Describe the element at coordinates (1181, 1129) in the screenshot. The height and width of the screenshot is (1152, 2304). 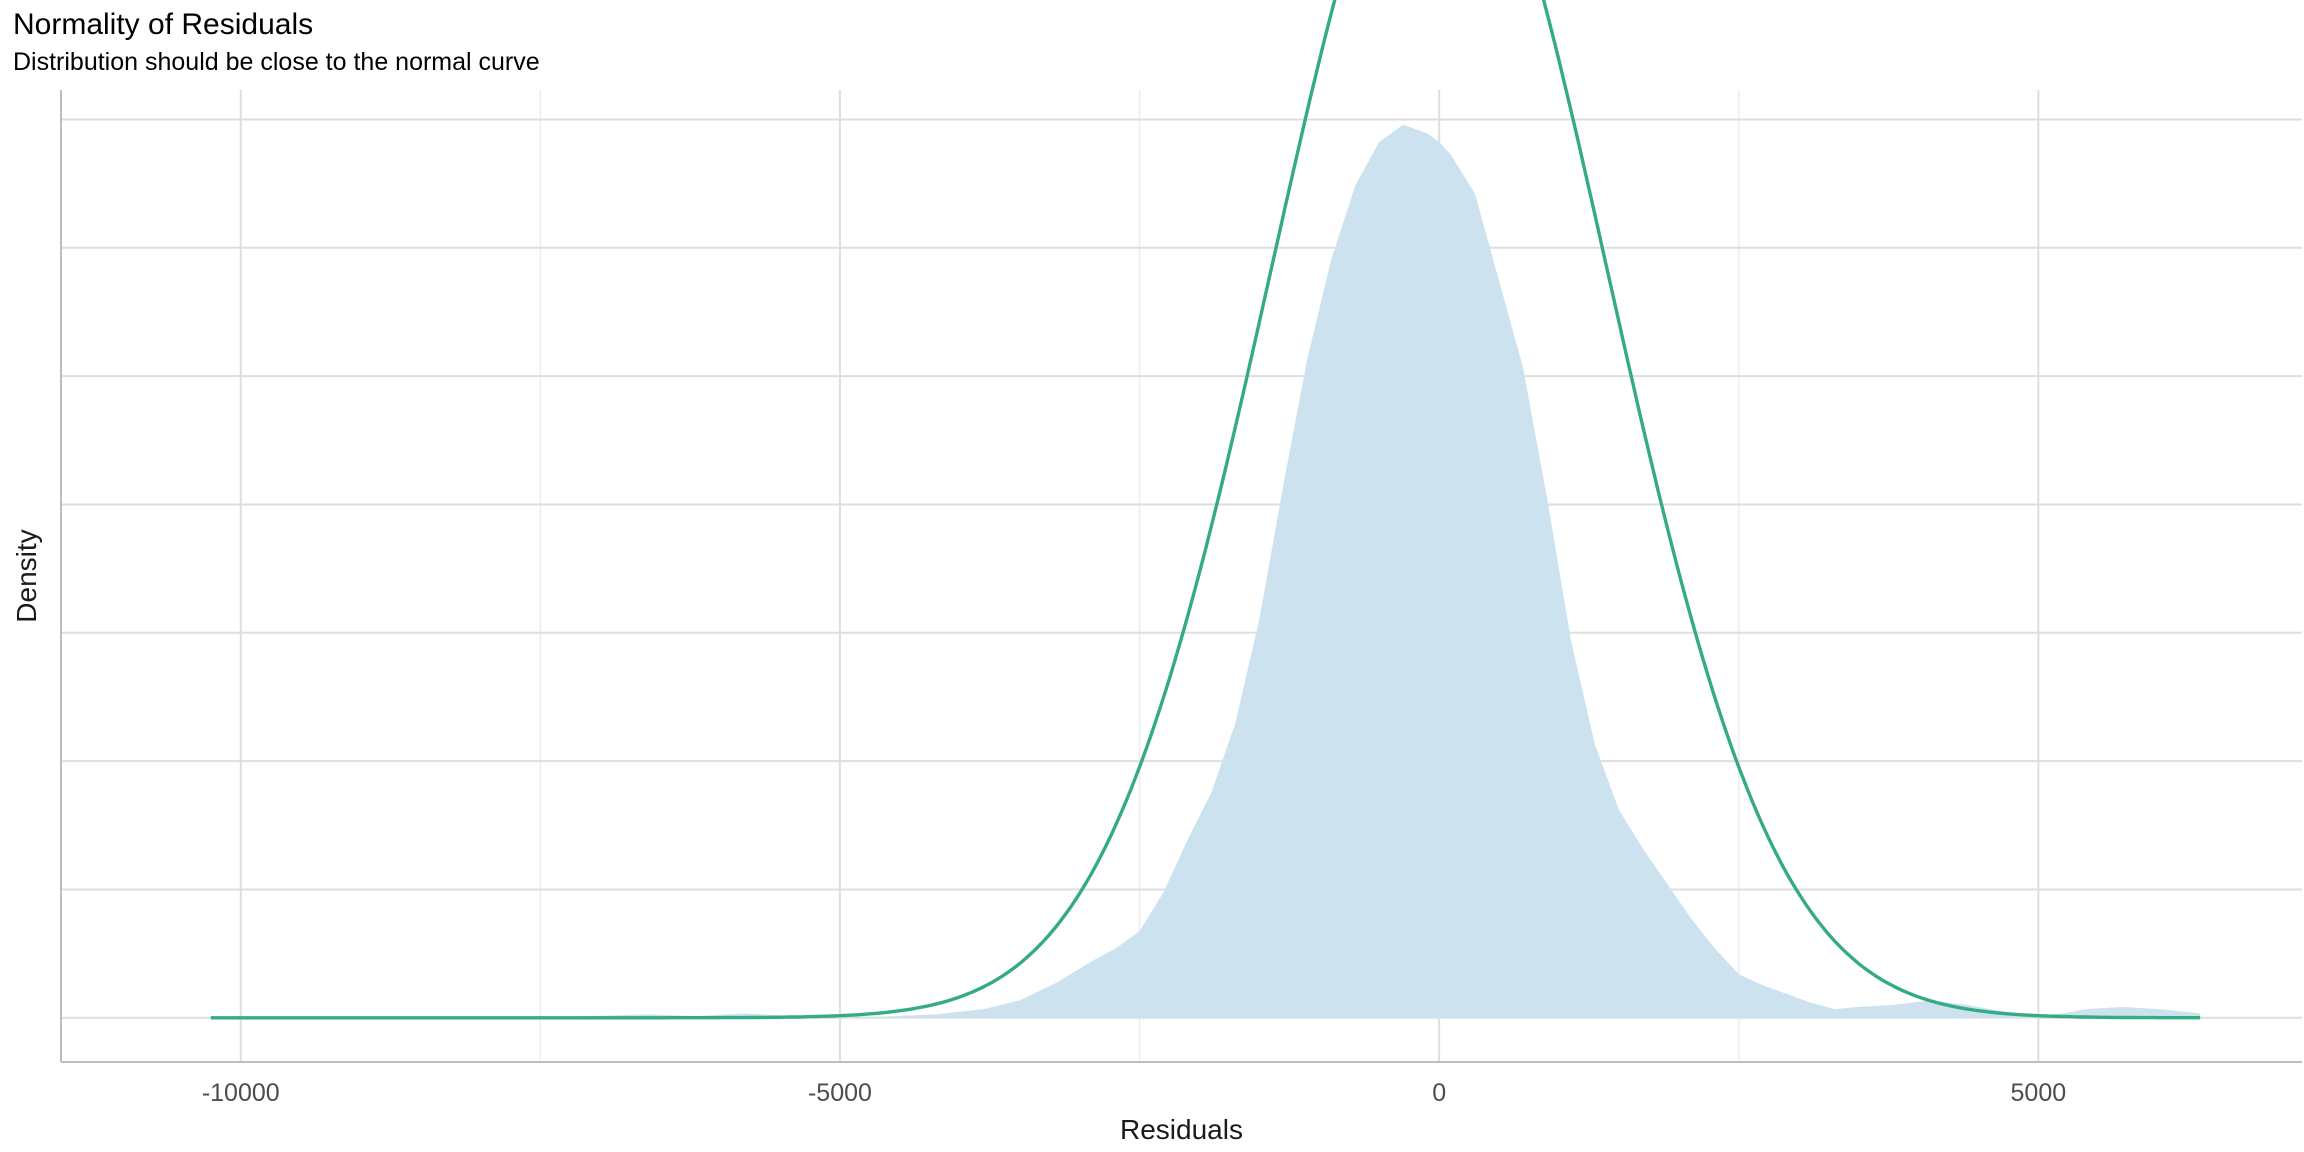
I see `x-axis-title: Residuals` at that location.